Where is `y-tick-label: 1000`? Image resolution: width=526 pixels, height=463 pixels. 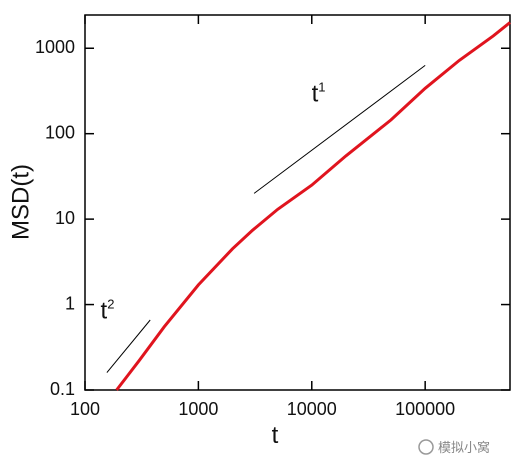
y-tick-label: 1000 is located at coordinates (55, 47).